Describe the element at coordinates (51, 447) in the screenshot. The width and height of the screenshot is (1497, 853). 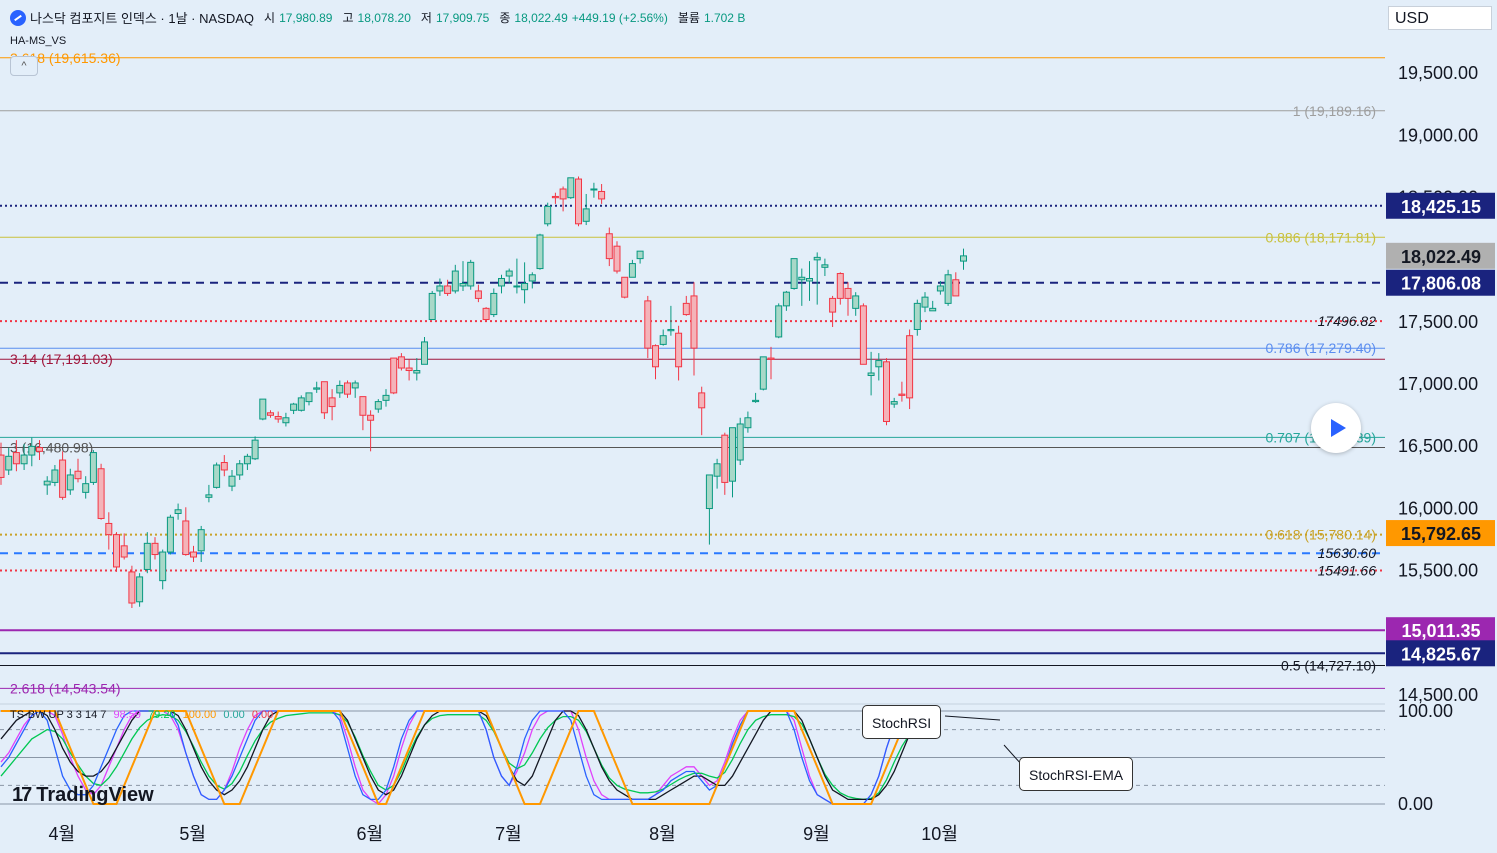
I see `price-level-label-9: 3 (16,480.98)` at that location.